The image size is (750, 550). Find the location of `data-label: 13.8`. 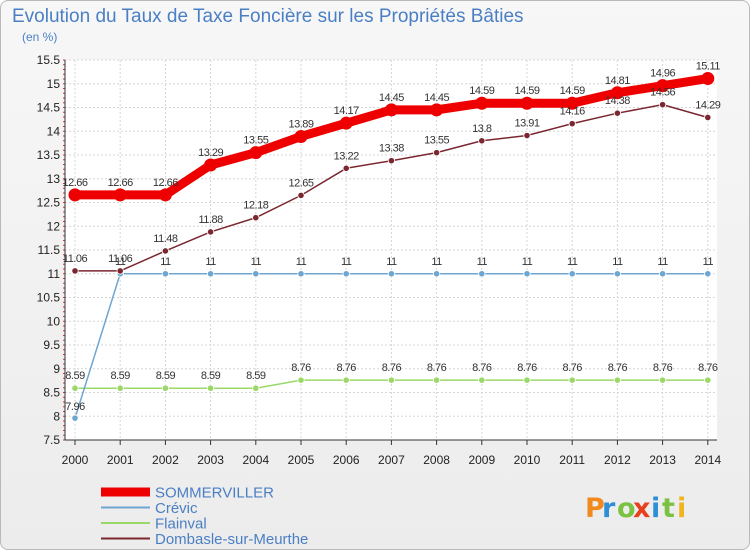

data-label: 13.8 is located at coordinates (482, 129).